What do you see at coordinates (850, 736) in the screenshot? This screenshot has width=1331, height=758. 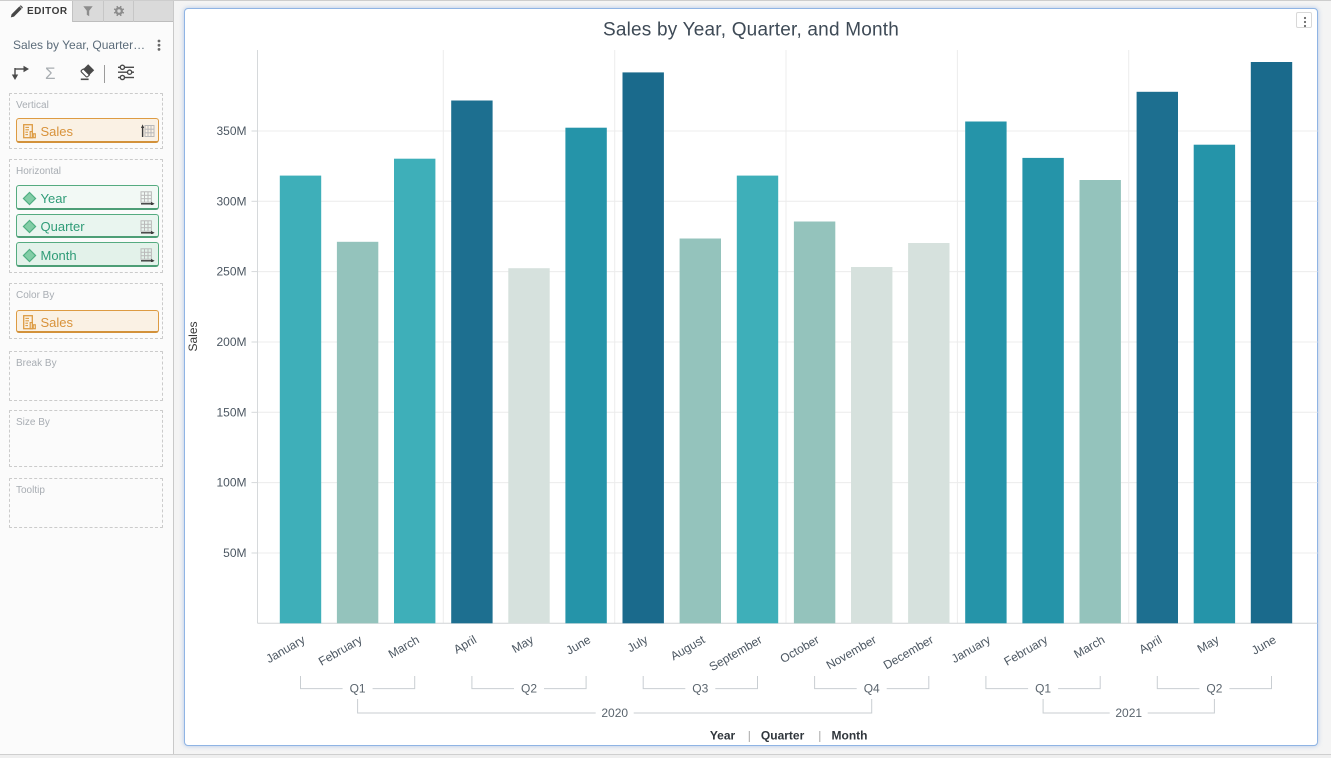 I see `svg-text: Month` at bounding box center [850, 736].